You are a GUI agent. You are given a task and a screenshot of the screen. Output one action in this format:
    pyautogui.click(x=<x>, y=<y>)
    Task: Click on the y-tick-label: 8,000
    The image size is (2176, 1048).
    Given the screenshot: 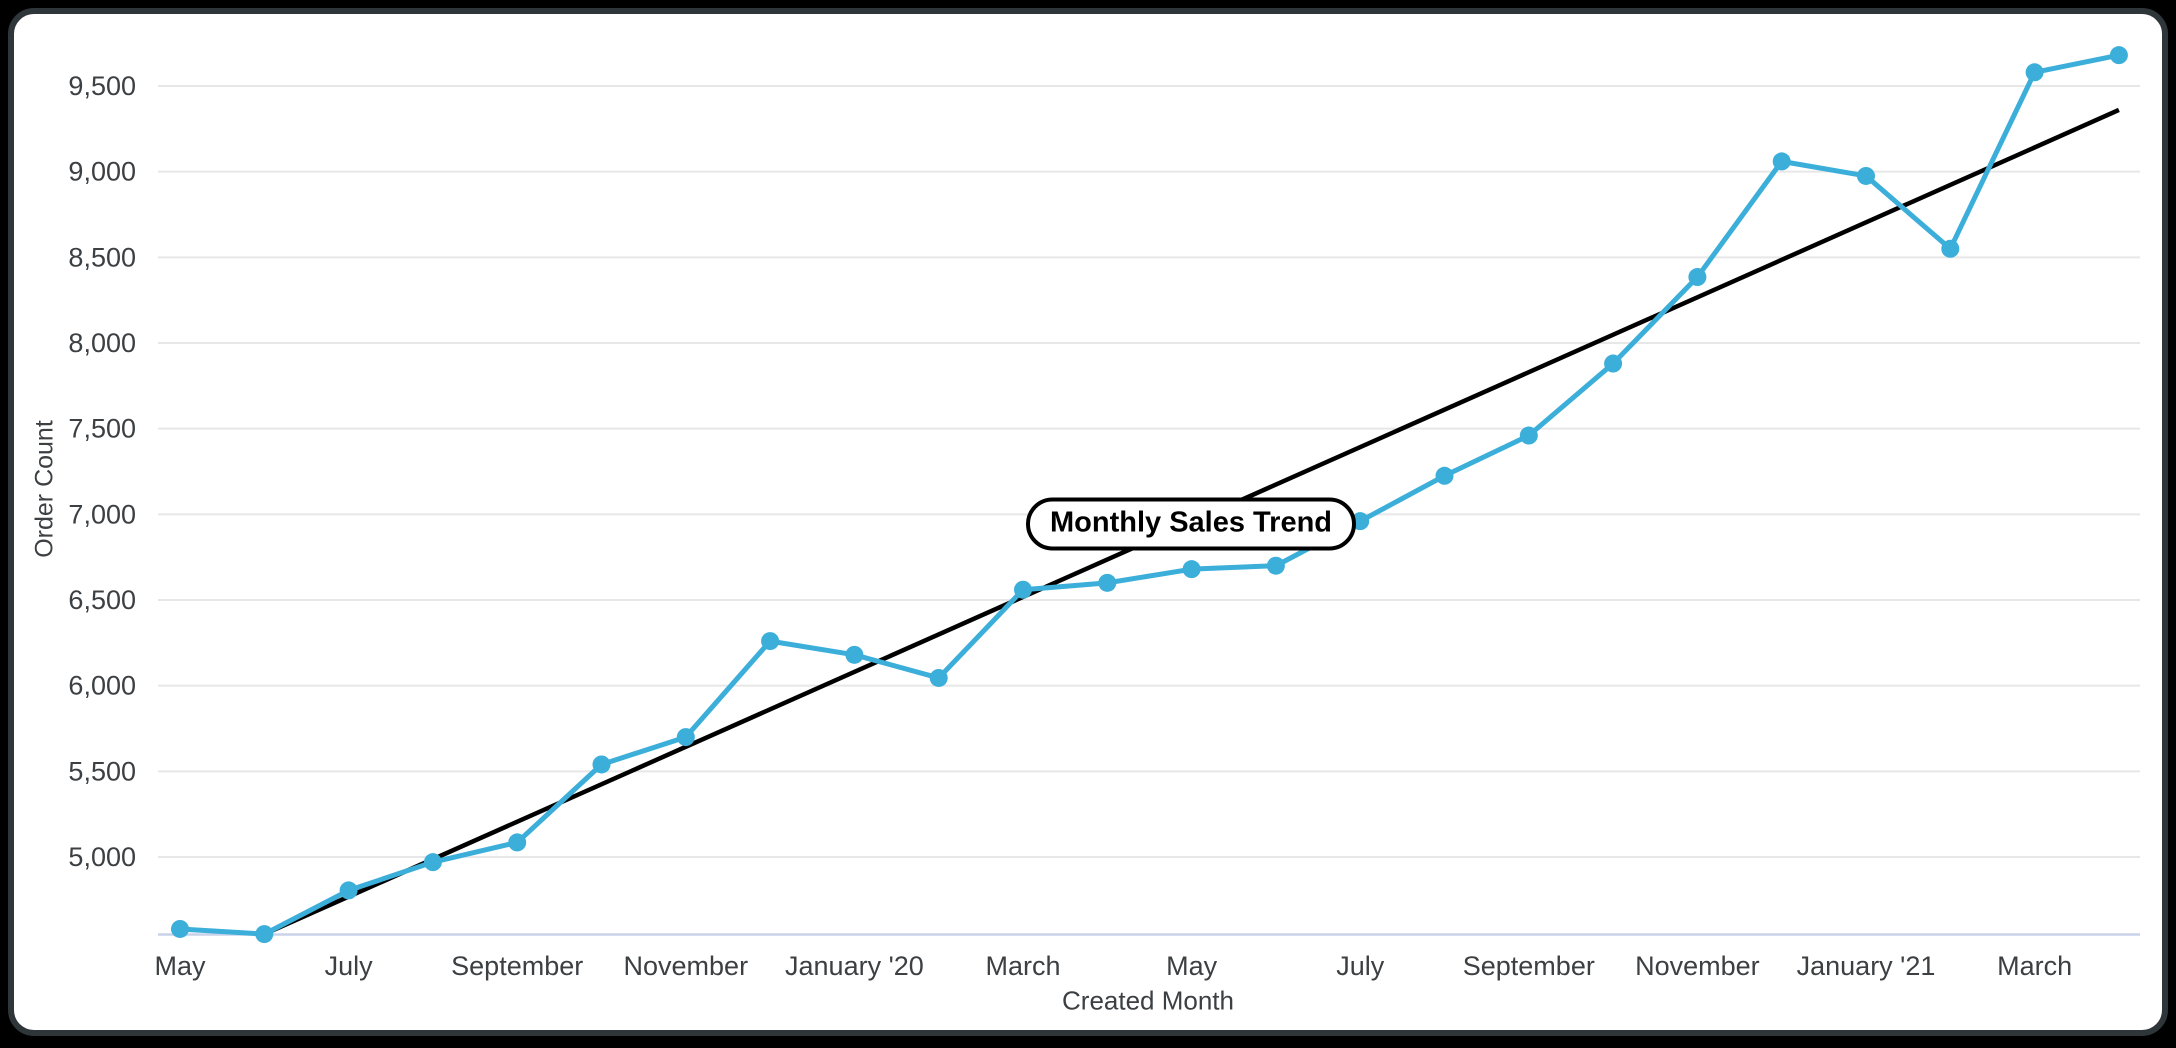 What is the action you would take?
    pyautogui.click(x=102, y=343)
    